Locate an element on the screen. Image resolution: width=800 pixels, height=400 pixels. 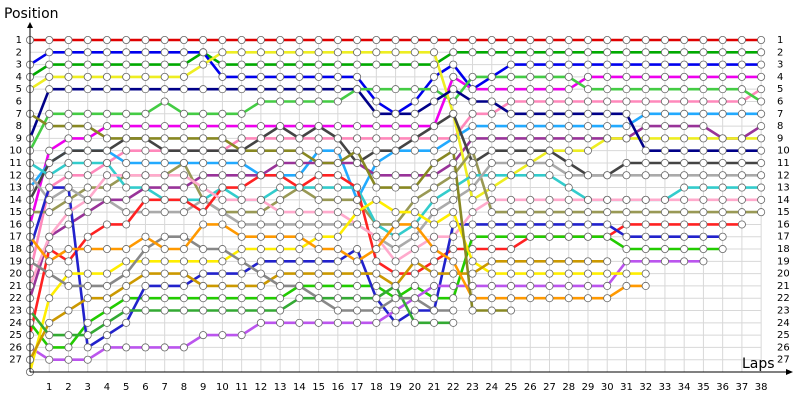
x-tick-label: 11 is located at coordinates (241, 387).